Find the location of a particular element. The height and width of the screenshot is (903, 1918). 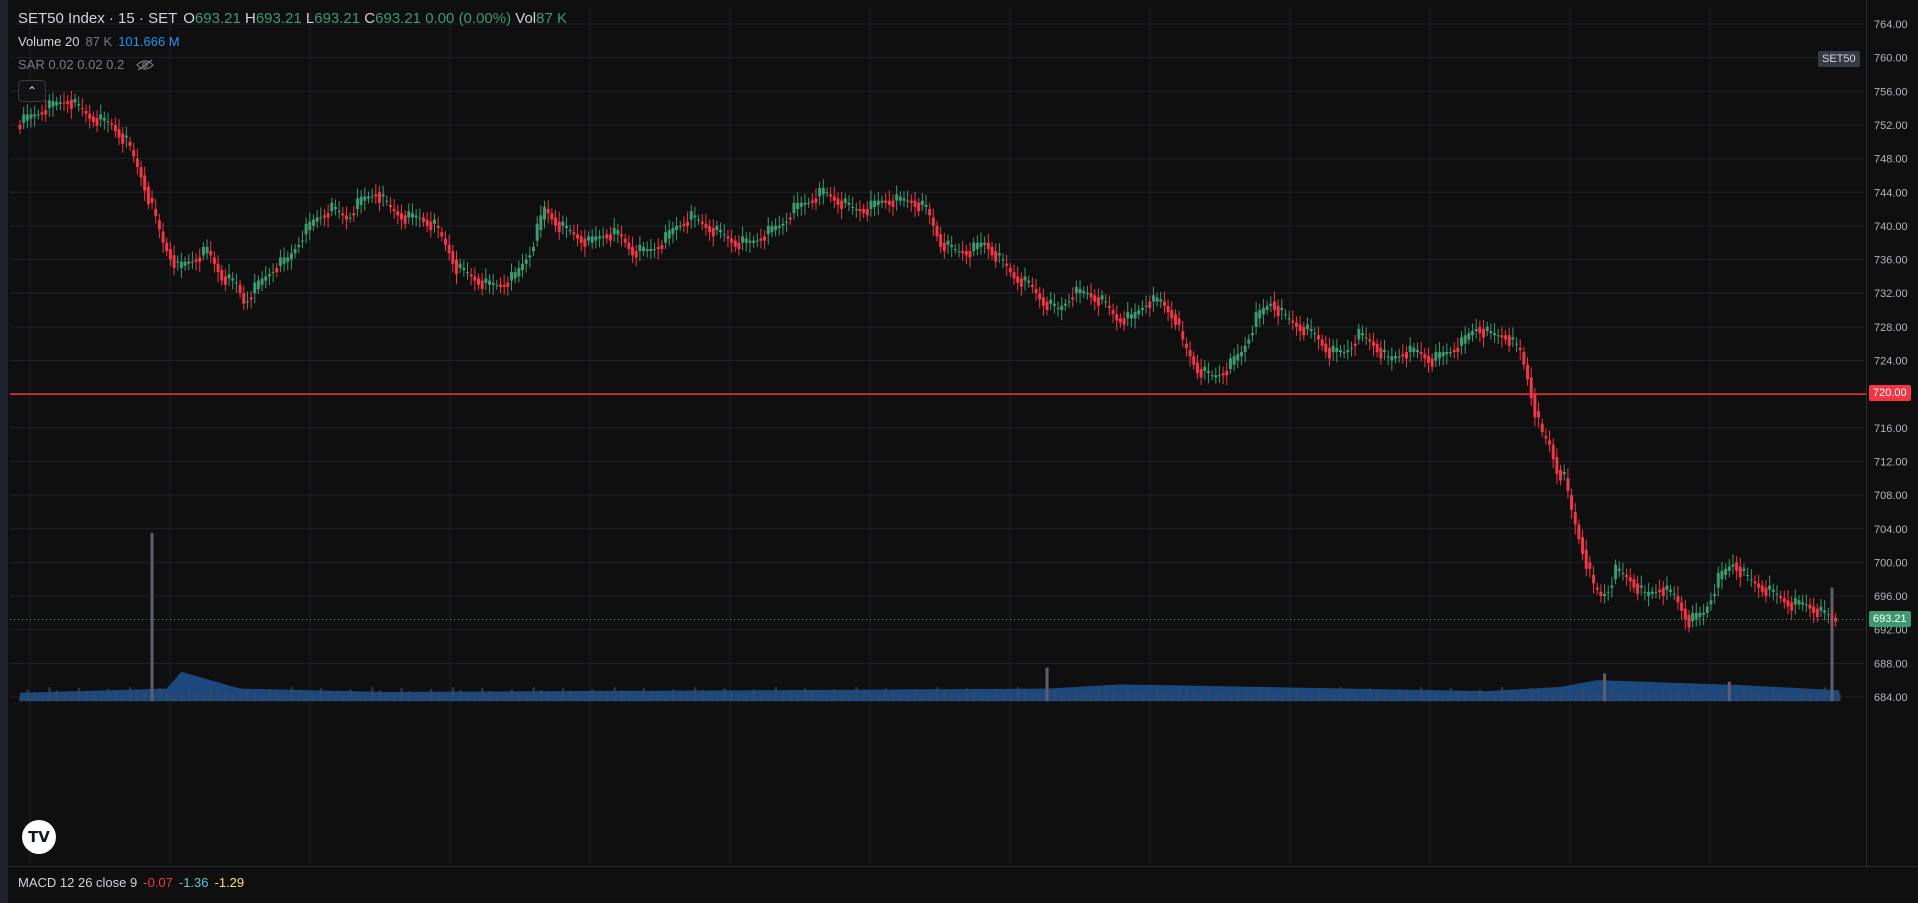

tradingview-logo: TV is located at coordinates (39, 837).